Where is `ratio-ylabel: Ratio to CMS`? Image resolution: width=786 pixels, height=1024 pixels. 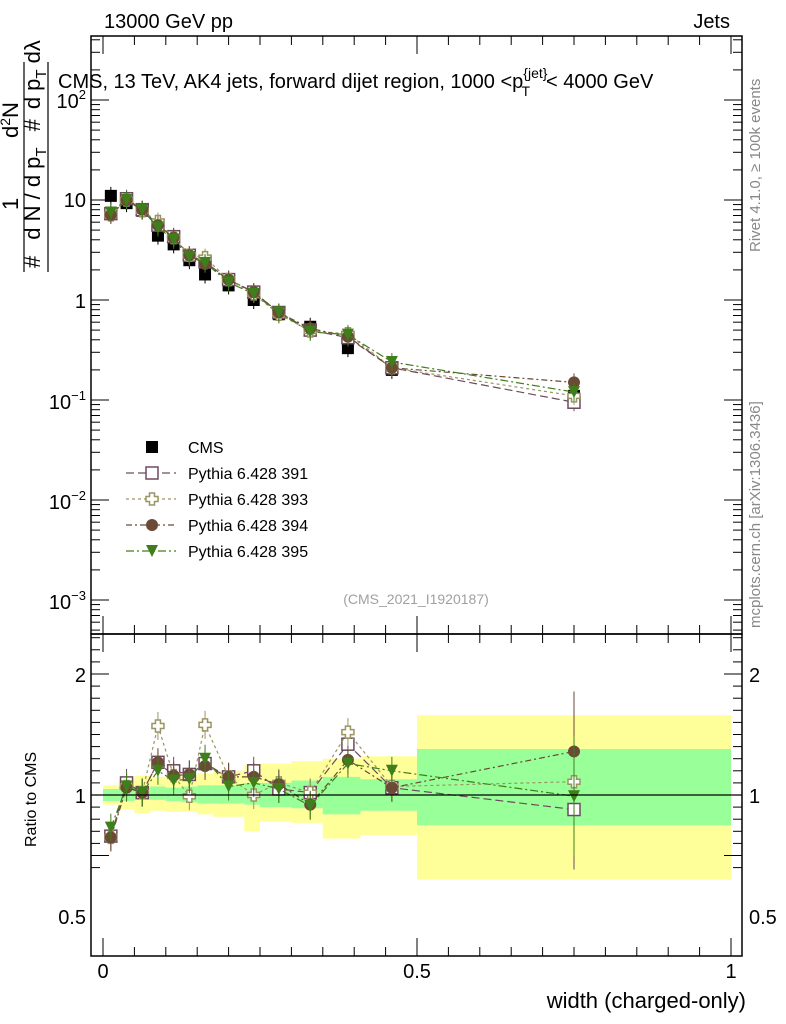 ratio-ylabel: Ratio to CMS is located at coordinates (31, 799).